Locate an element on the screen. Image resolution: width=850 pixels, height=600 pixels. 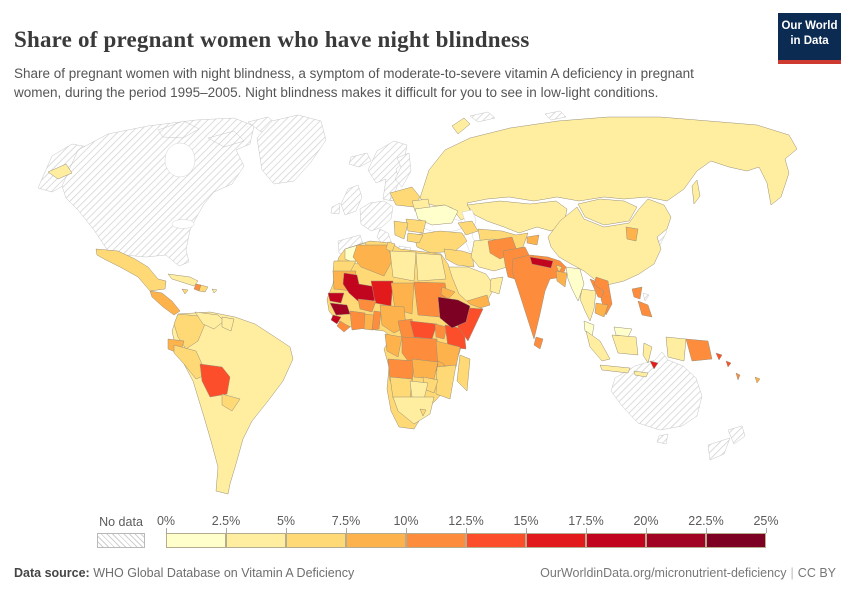
country-ukraine is located at coordinates (436, 215).